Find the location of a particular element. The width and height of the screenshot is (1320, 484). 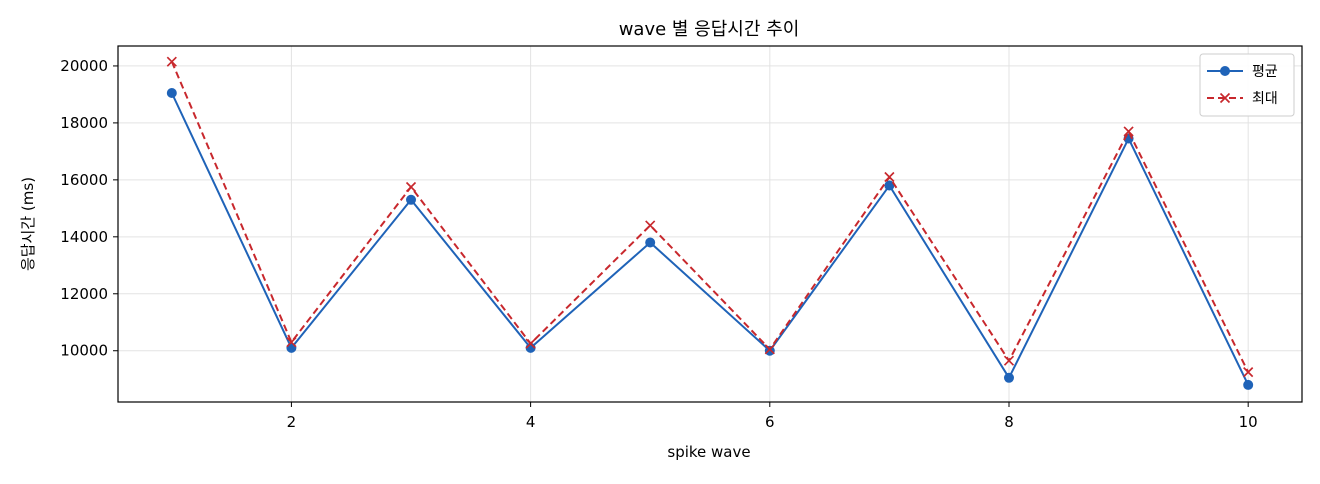

y-tick-label: 16000 is located at coordinates (84, 180).